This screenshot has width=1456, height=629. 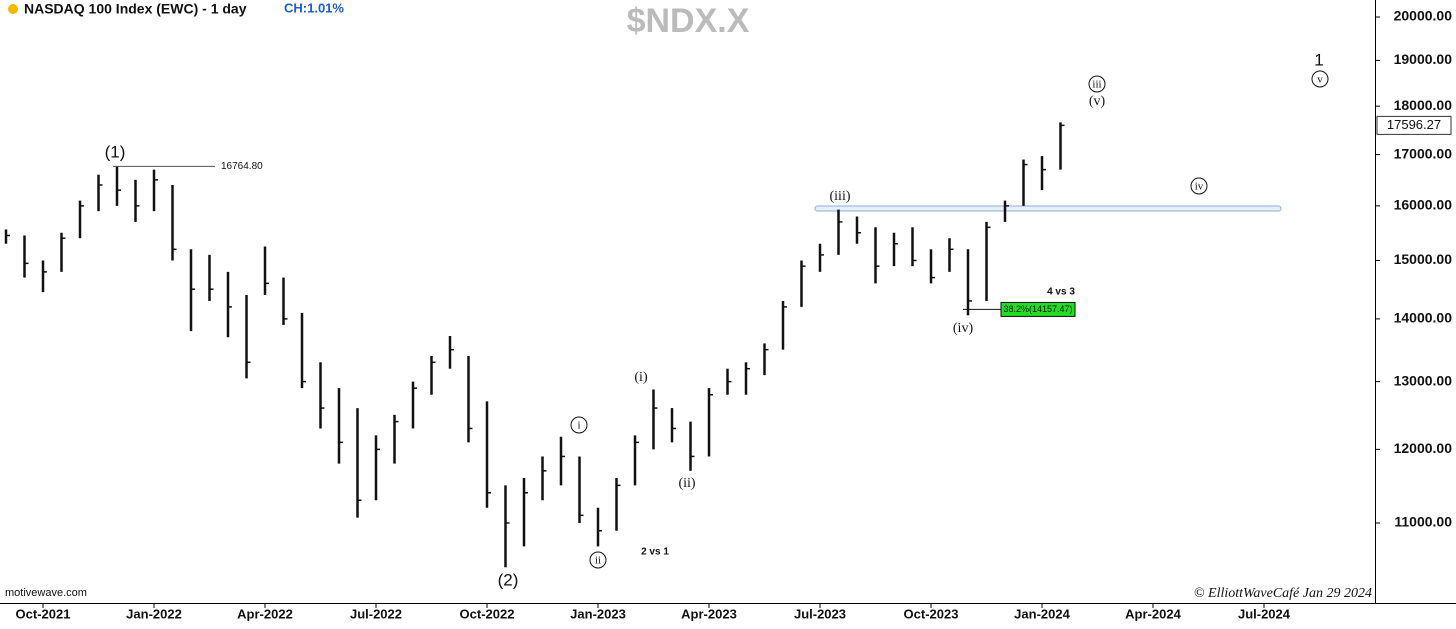 I want to click on wave-label: (2), so click(x=508, y=579).